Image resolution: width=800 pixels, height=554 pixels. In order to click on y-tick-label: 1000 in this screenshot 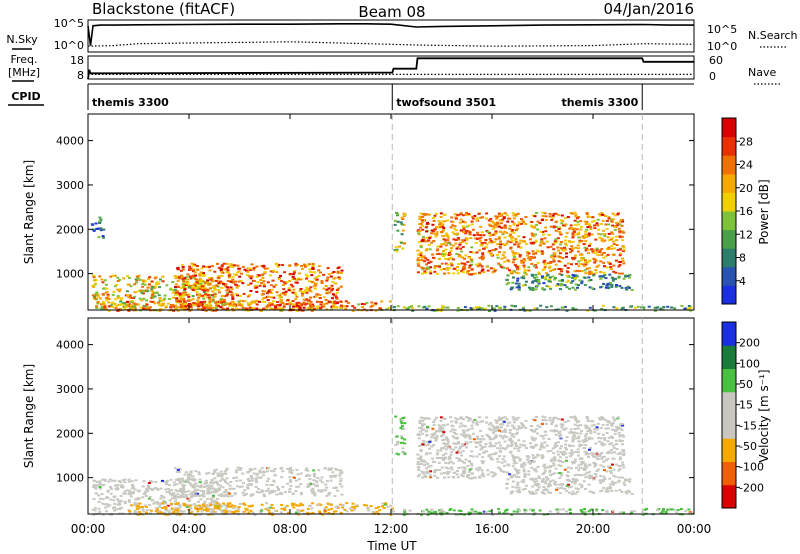, I will do `click(70, 274)`.